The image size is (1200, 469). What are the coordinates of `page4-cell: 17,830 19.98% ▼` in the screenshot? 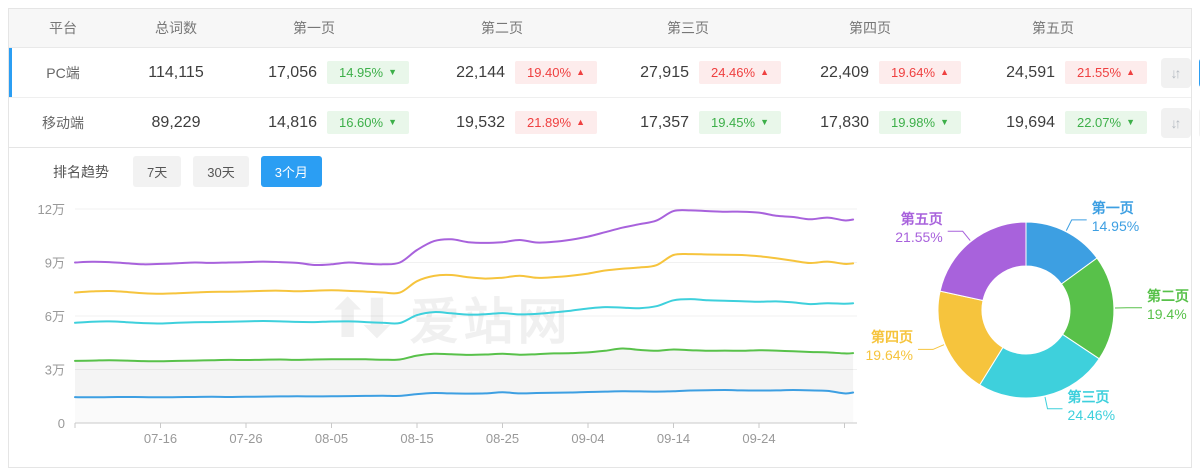 It's located at (885, 122).